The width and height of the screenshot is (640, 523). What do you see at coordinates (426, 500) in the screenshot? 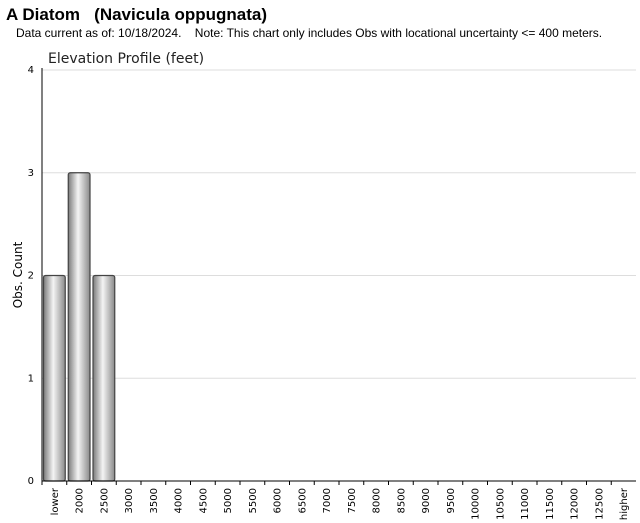
I see `x-tick-label: 9000` at bounding box center [426, 500].